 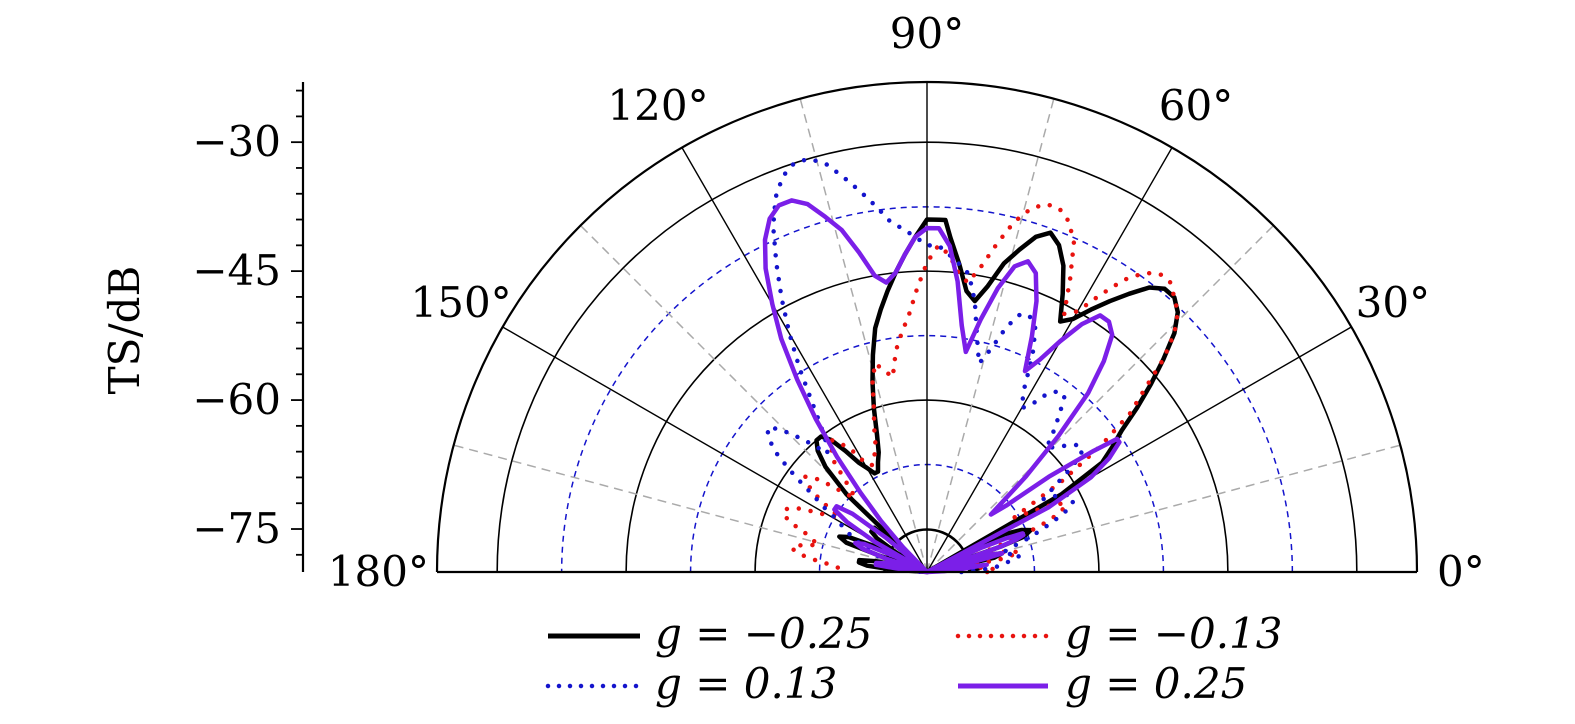 What do you see at coordinates (236, 141) in the screenshot?
I see `radial-tick-label: −30` at bounding box center [236, 141].